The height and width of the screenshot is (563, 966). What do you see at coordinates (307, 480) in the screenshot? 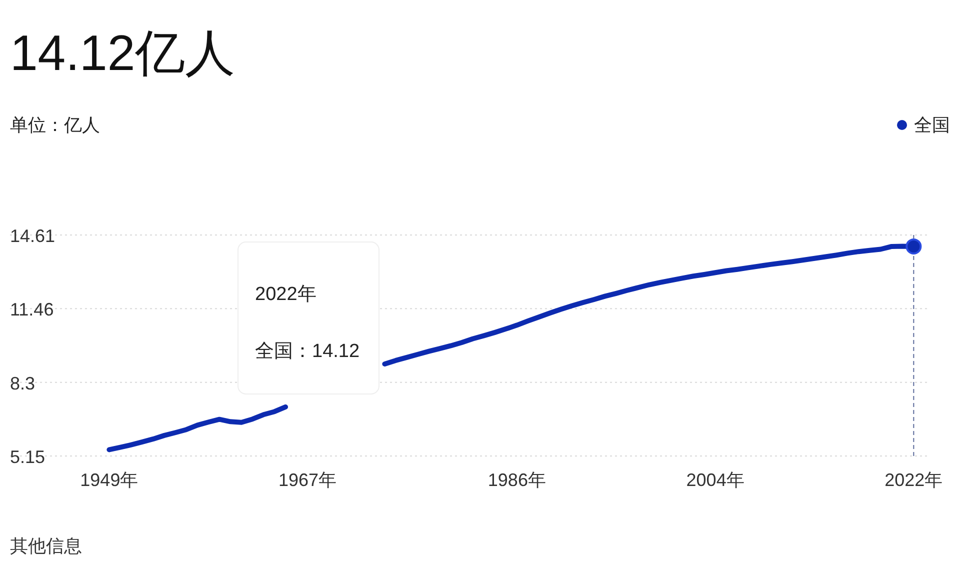
I see `x-tick-label: 1967年` at bounding box center [307, 480].